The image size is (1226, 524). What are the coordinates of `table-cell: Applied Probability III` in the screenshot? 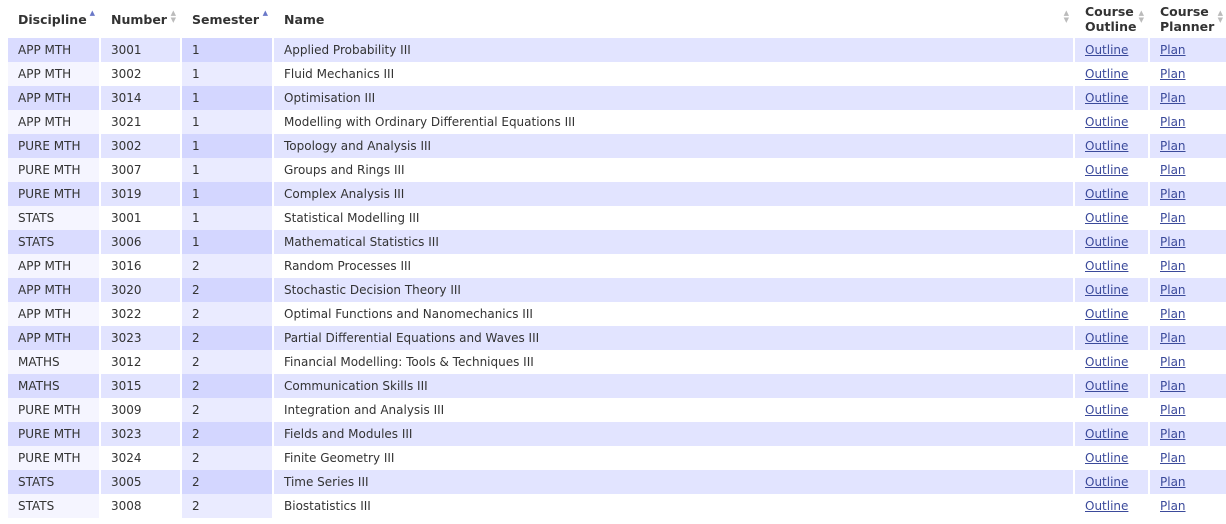 It's located at (673, 50).